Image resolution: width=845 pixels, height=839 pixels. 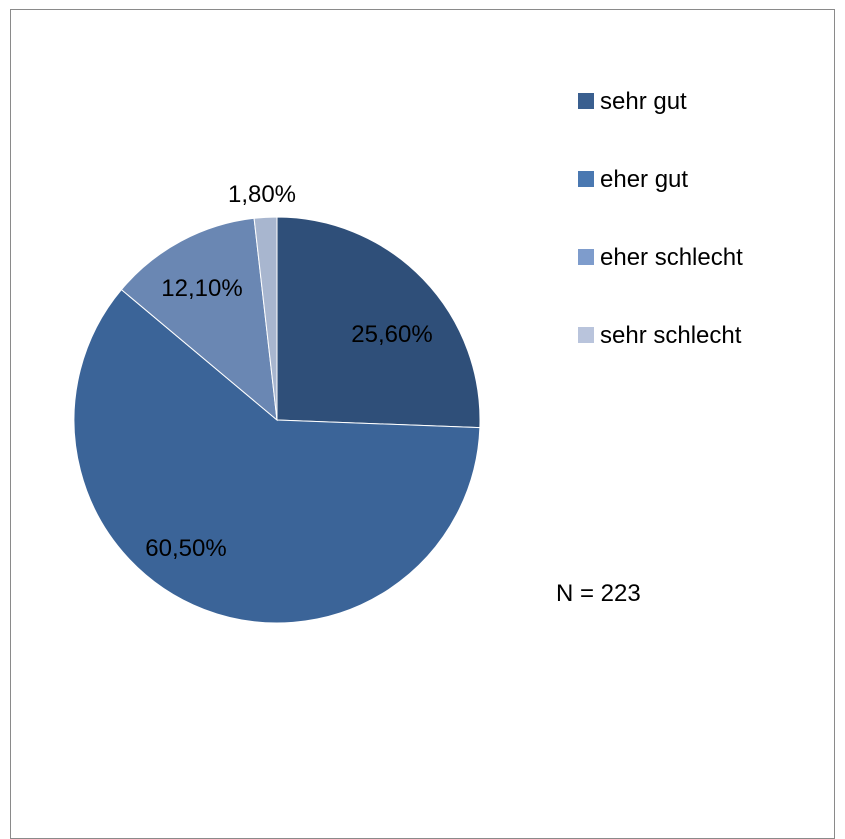 I want to click on legend-item-sehr-gut: sehr gut, so click(x=632, y=101).